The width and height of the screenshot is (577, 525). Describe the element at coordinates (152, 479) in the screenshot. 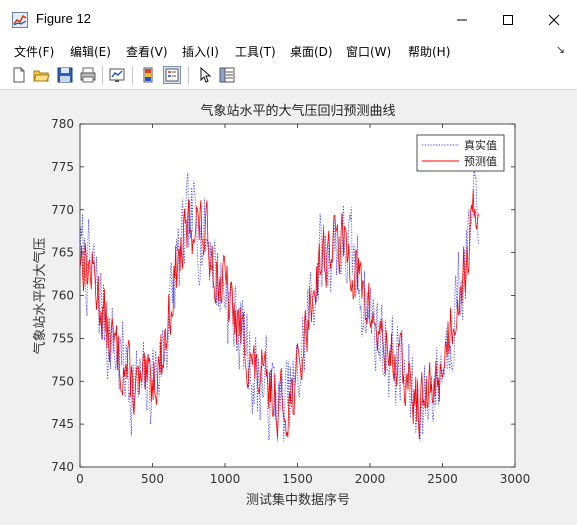

I see `x-tick-label: 500` at that location.